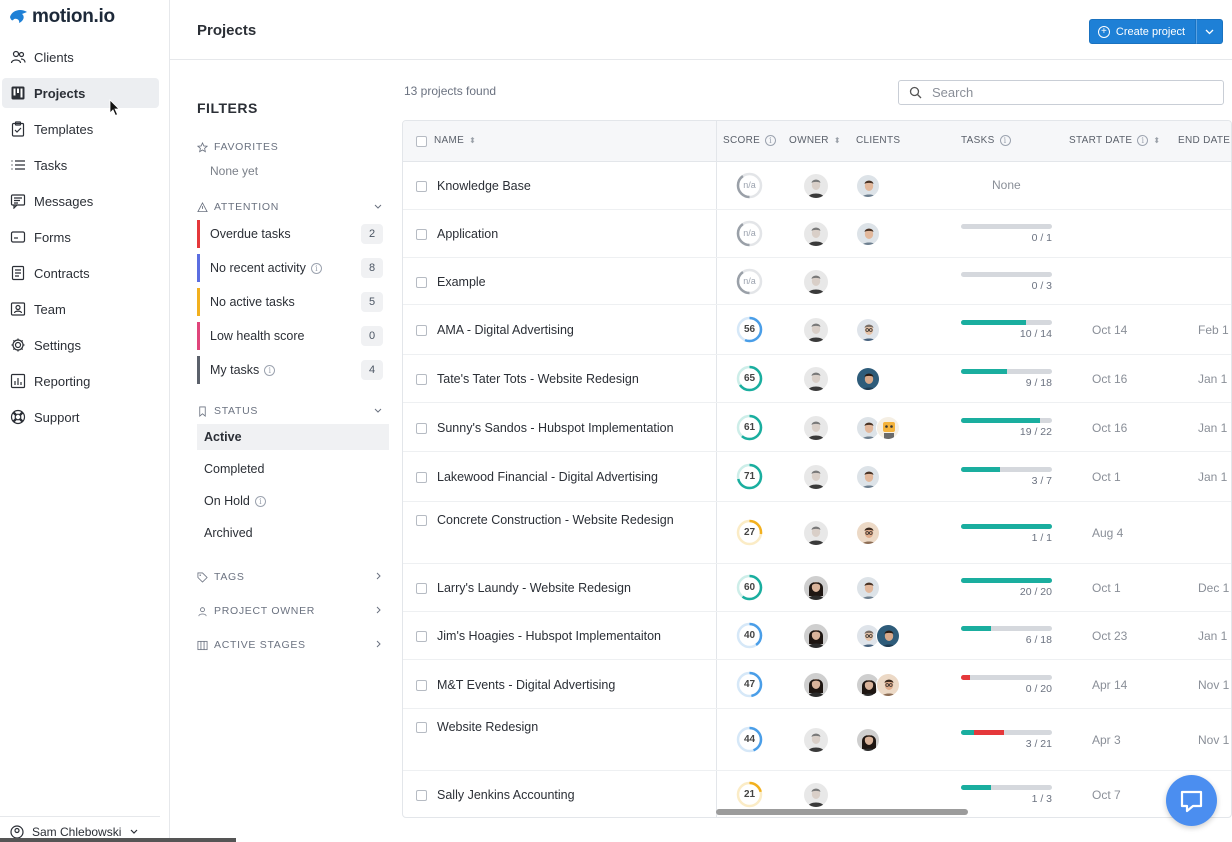  I want to click on select-all-checkbox, so click(421, 141).